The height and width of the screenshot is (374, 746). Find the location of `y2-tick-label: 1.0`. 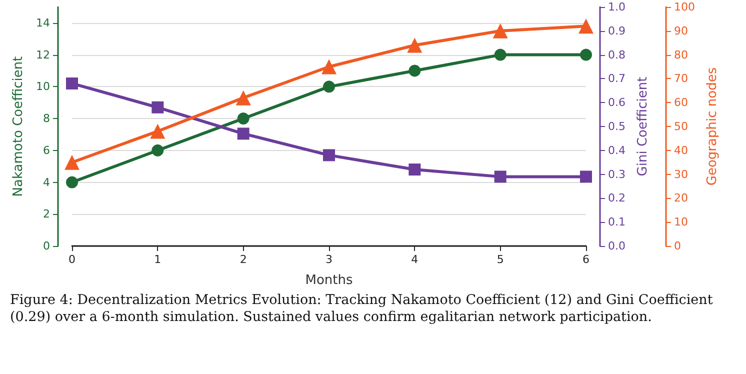

y2-tick-label: 1.0 is located at coordinates (617, 7).